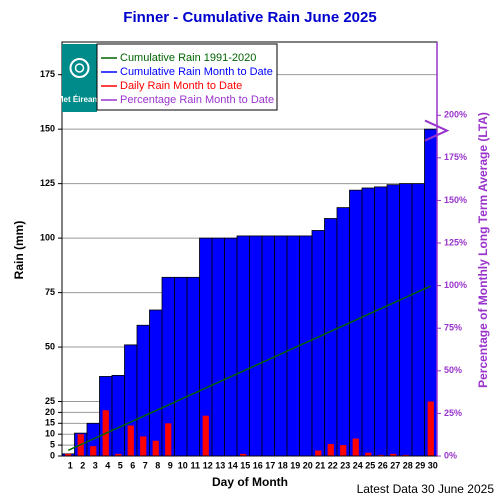 The width and height of the screenshot is (500, 500). Describe the element at coordinates (245, 465) in the screenshot. I see `x-tick-label: 15` at that location.